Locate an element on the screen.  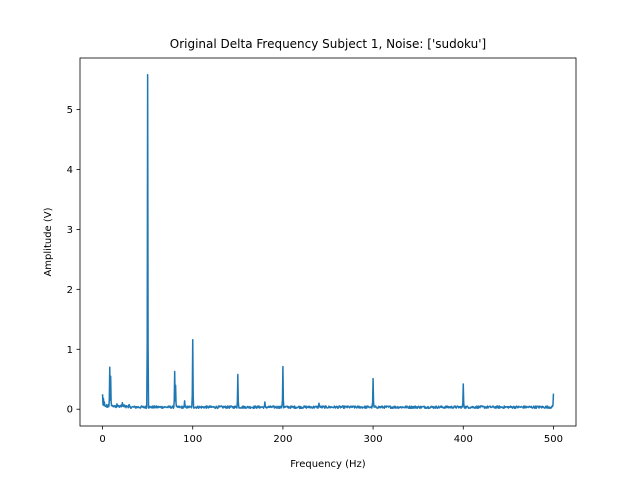
y-tick-label: 1 is located at coordinates (70, 350).